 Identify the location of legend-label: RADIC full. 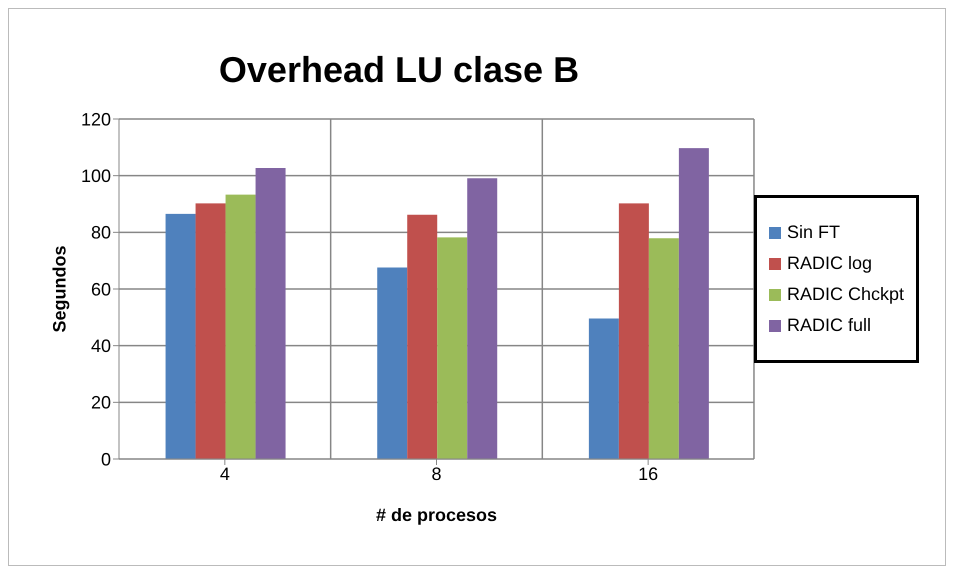
(828, 325).